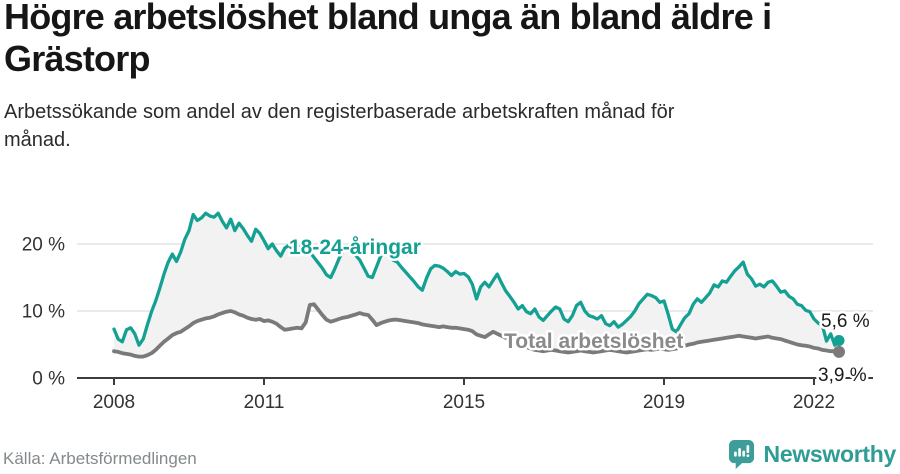 The height and width of the screenshot is (474, 900). I want to click on logo-bubble-shape, so click(741, 454).